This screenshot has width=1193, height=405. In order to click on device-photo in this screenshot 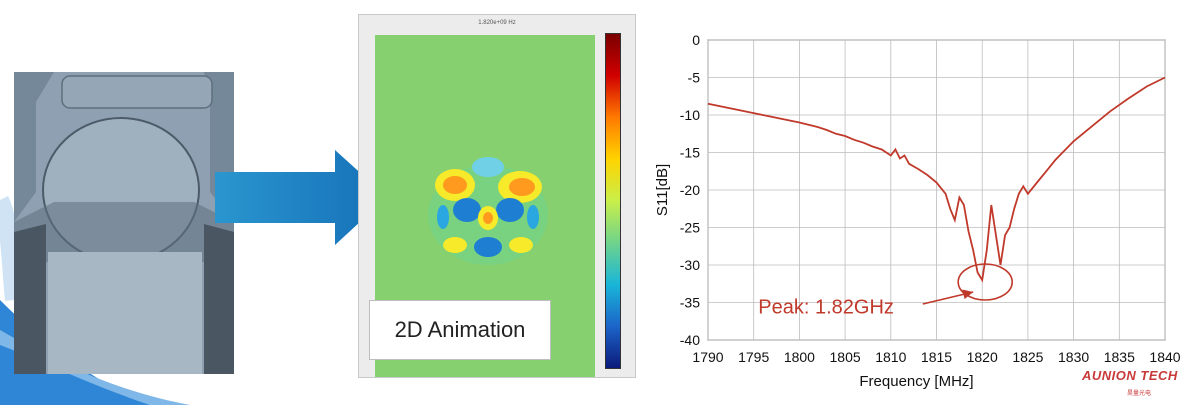, I will do `click(124, 223)`.